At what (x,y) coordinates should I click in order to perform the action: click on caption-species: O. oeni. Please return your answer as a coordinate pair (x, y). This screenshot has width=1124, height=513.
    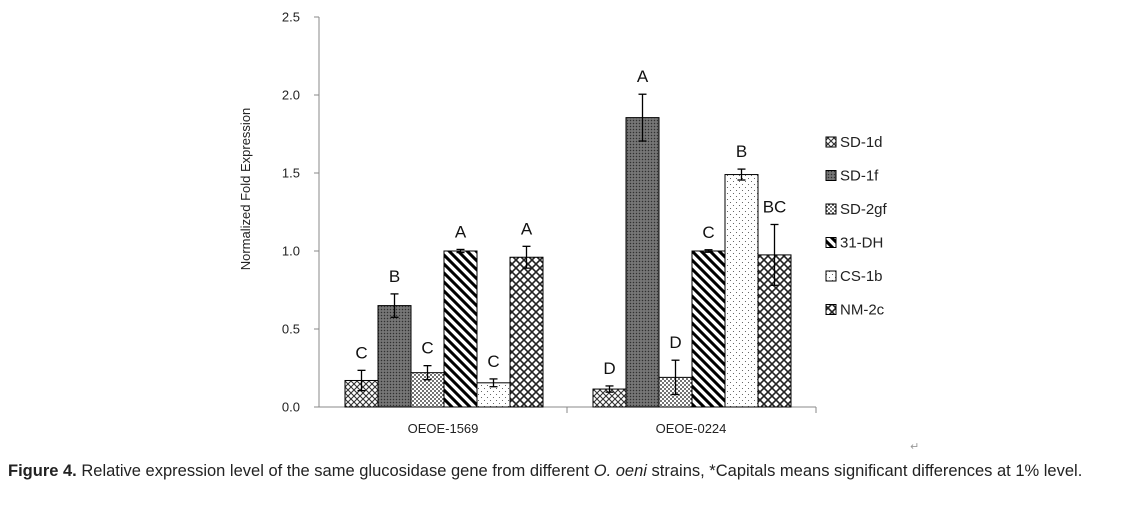
    Looking at the image, I should click on (620, 471).